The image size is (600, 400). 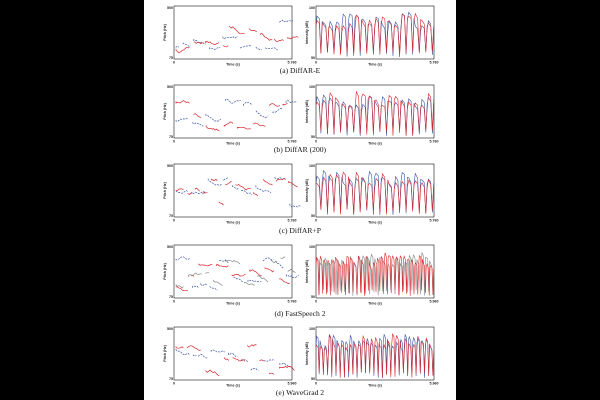 I want to click on panel-a-intensity-series-red, so click(x=374, y=35).